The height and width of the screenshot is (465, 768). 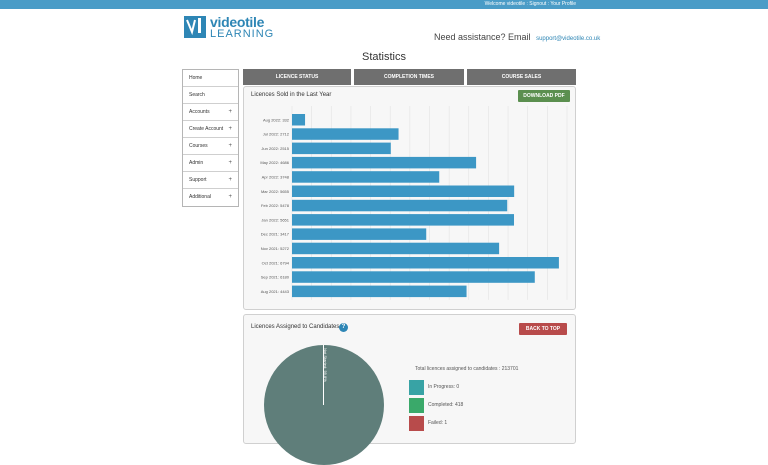 What do you see at coordinates (276, 134) in the screenshot?
I see `category-label: Jul 2022: 2712` at bounding box center [276, 134].